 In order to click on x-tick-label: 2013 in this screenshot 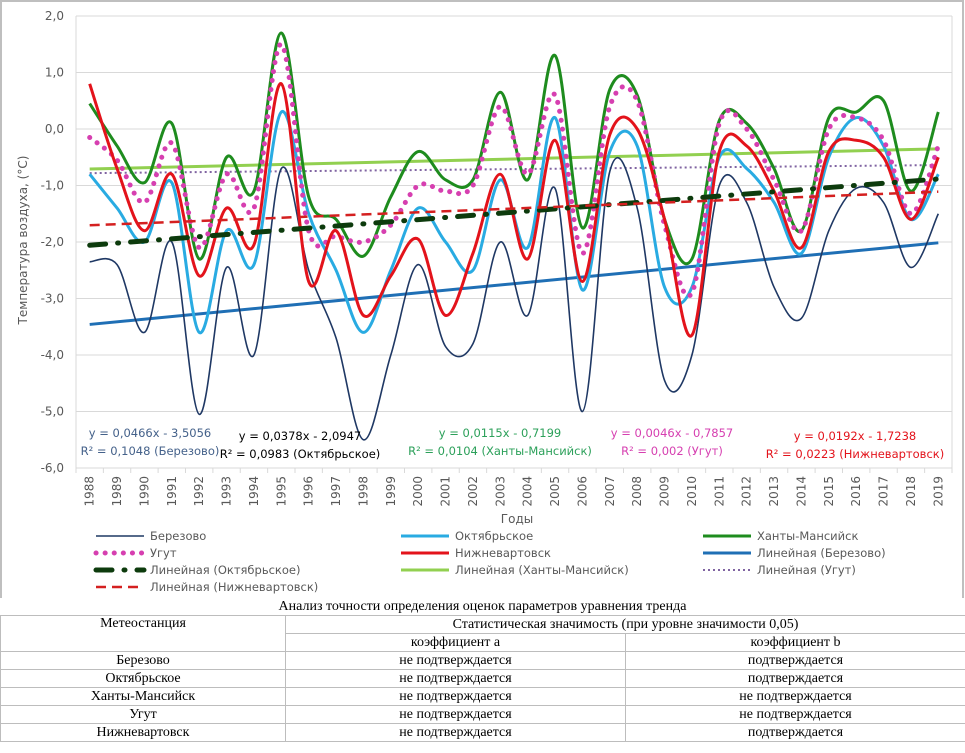, I will do `click(774, 491)`.